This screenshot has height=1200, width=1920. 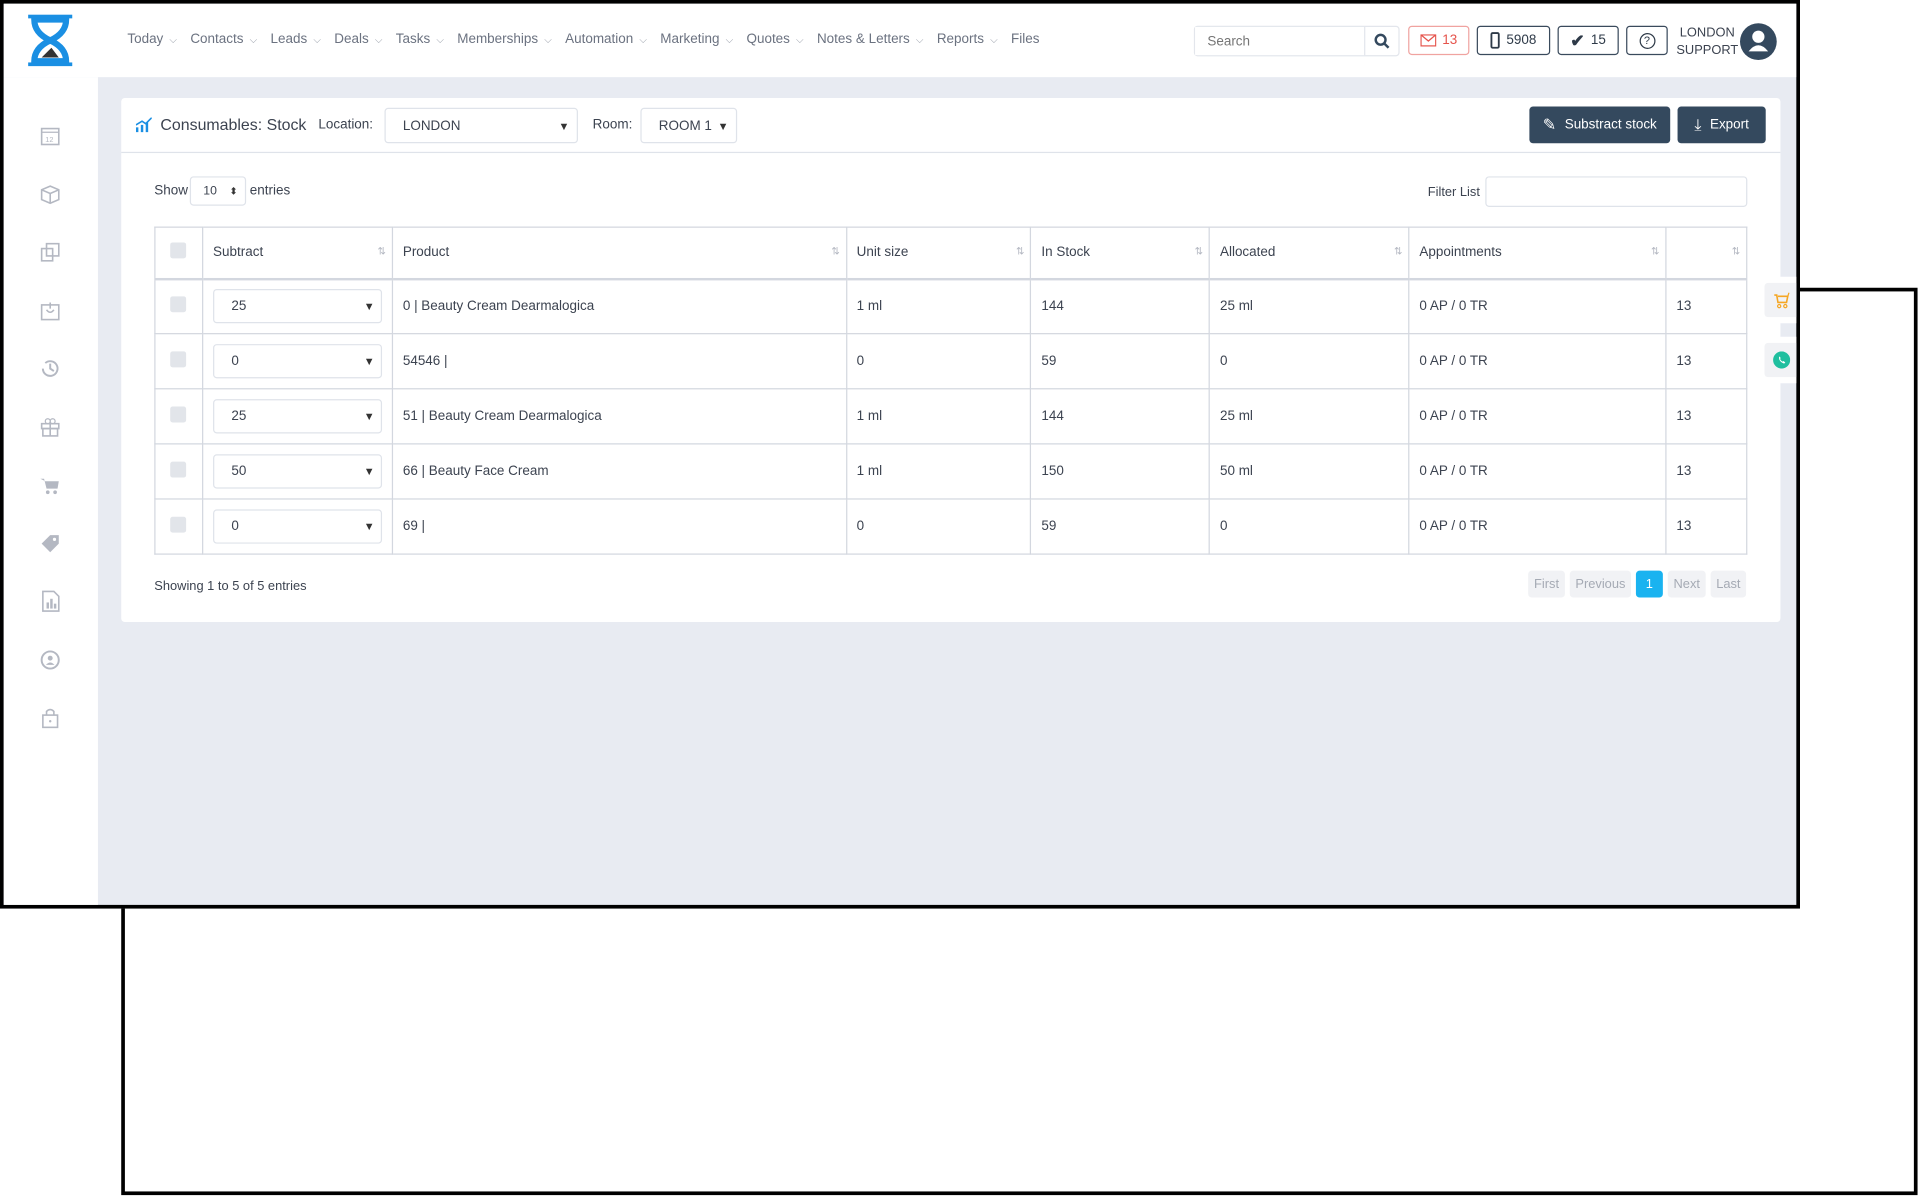 What do you see at coordinates (50, 310) in the screenshot?
I see `sidebar-item-inbox` at bounding box center [50, 310].